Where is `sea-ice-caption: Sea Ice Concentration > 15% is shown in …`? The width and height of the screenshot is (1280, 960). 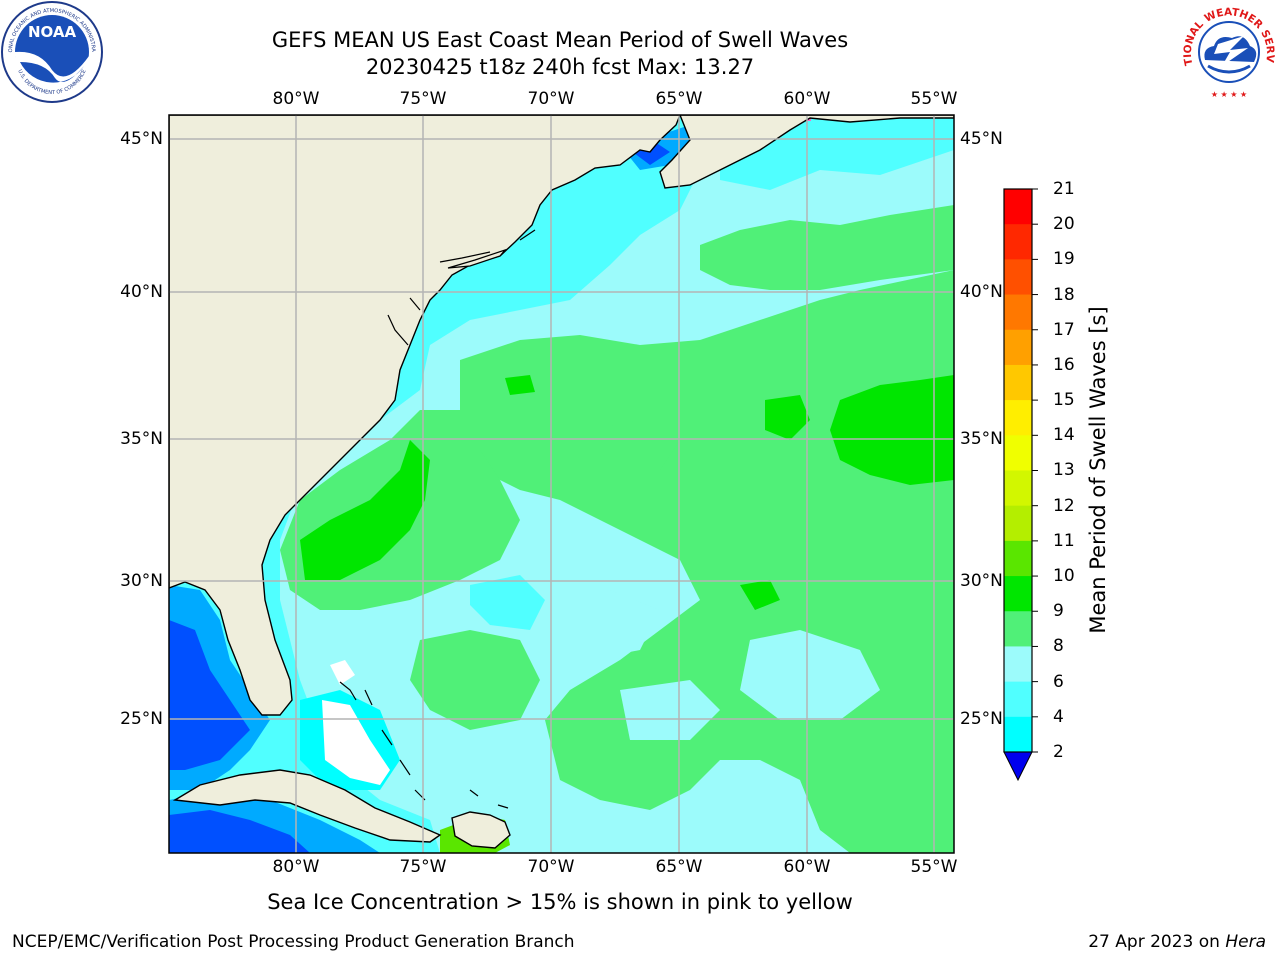 sea-ice-caption: Sea Ice Concentration > 15% is shown in … is located at coordinates (560, 902).